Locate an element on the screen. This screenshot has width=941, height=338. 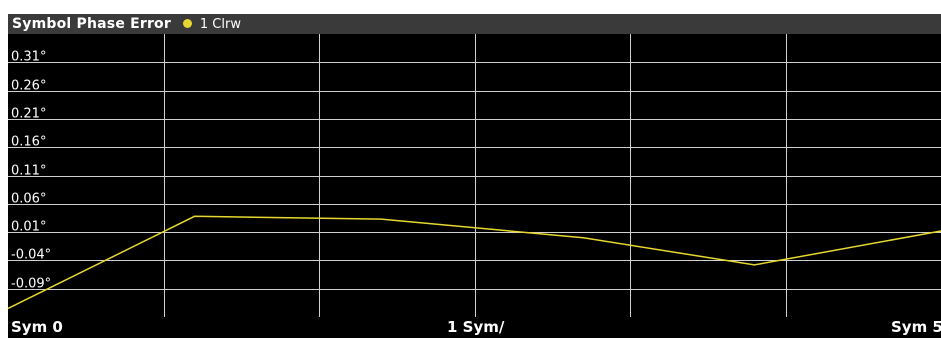
y-tick-label: 0.26° is located at coordinates (28, 86).